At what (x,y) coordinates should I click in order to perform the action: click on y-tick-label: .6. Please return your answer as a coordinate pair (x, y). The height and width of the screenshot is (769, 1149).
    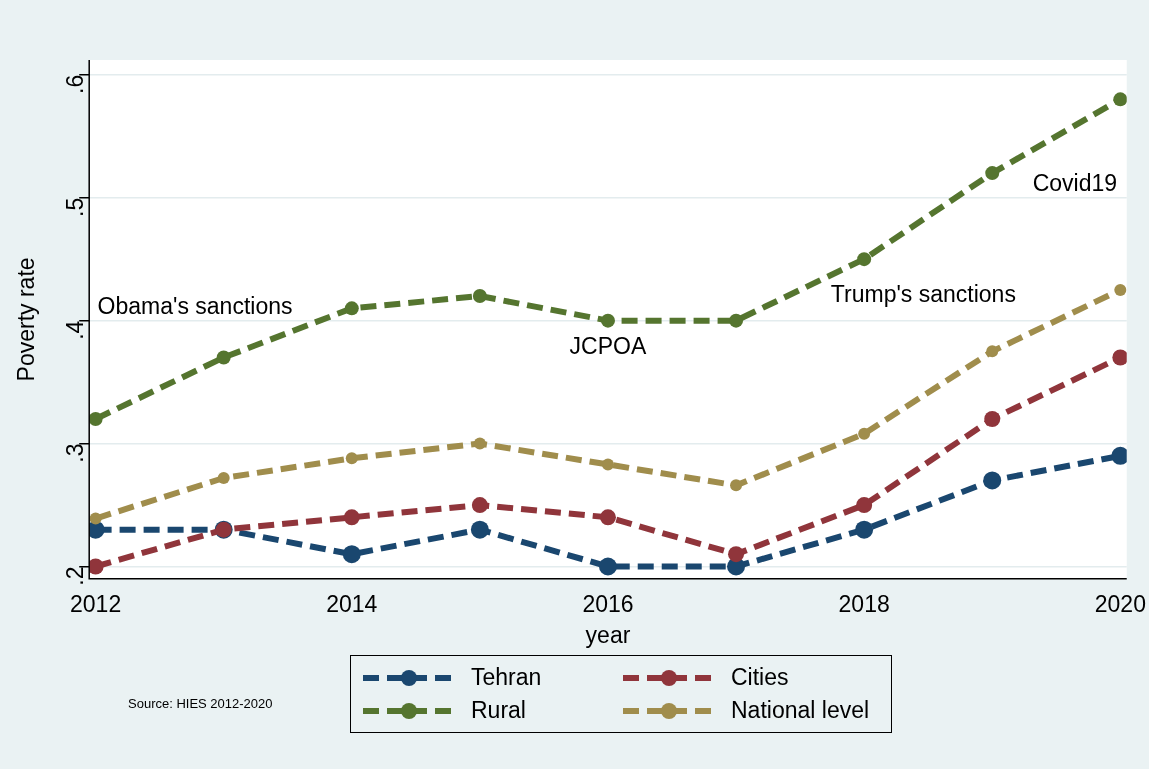
    Looking at the image, I should click on (74, 84).